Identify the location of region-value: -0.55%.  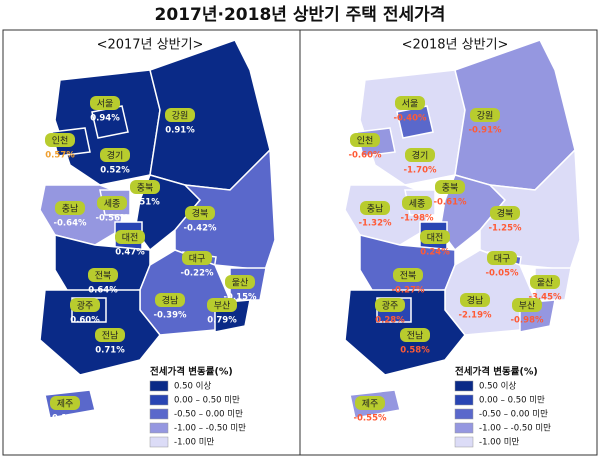
(369, 419).